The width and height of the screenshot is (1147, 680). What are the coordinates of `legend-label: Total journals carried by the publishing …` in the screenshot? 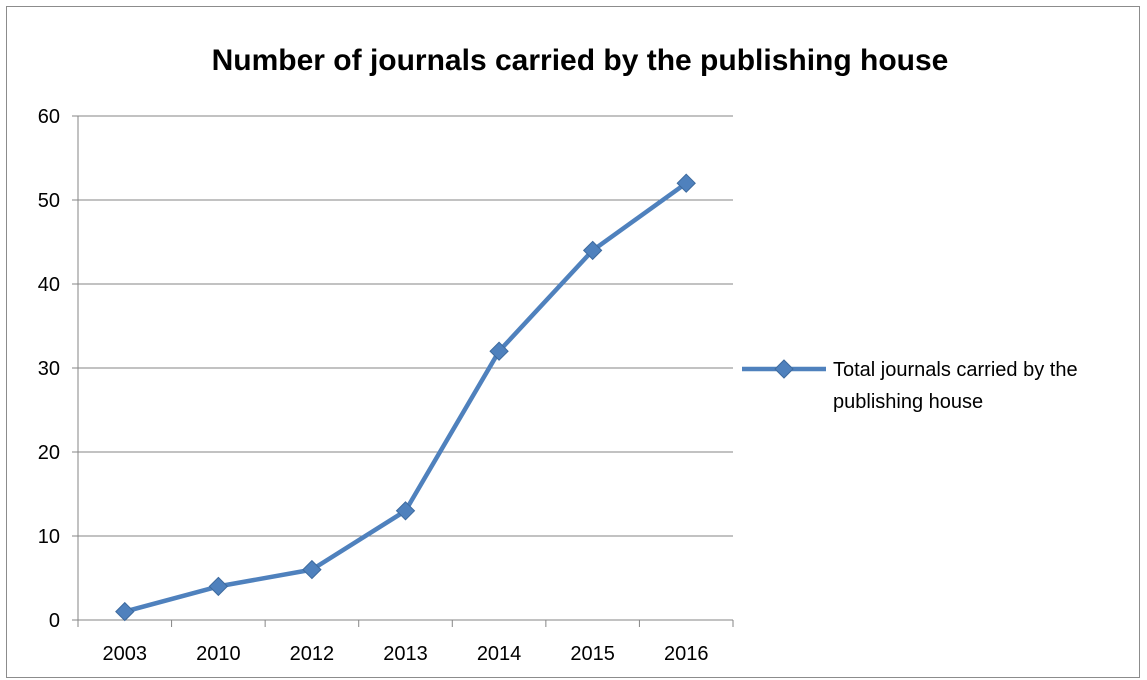 It's located at (955, 386).